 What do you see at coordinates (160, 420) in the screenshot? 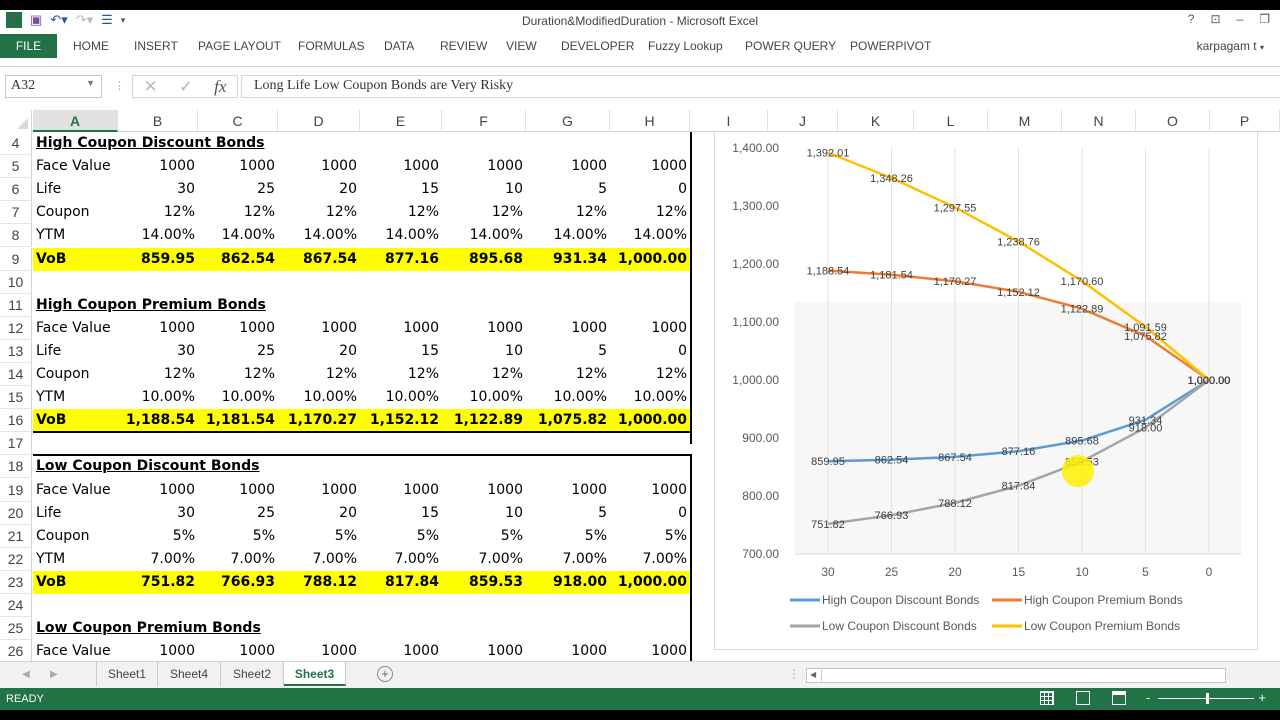
I see `table-cell: 1,188.54` at bounding box center [160, 420].